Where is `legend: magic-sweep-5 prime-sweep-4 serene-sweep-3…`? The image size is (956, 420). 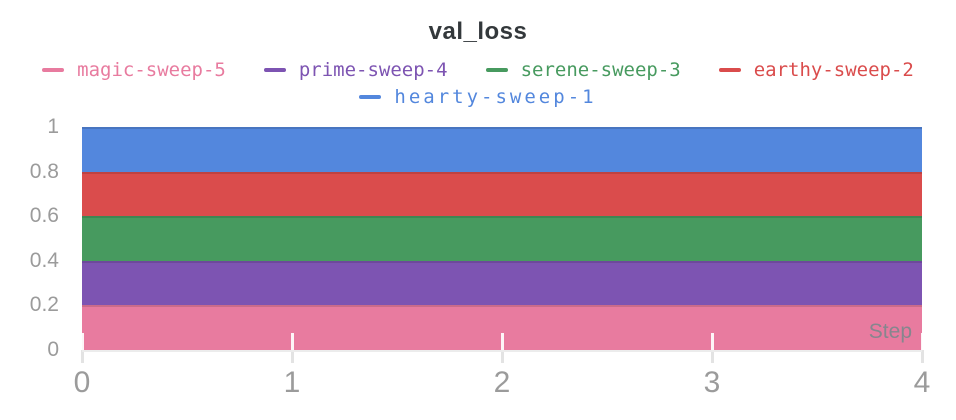 legend: magic-sweep-5 prime-sweep-4 serene-sweep-3… is located at coordinates (478, 85).